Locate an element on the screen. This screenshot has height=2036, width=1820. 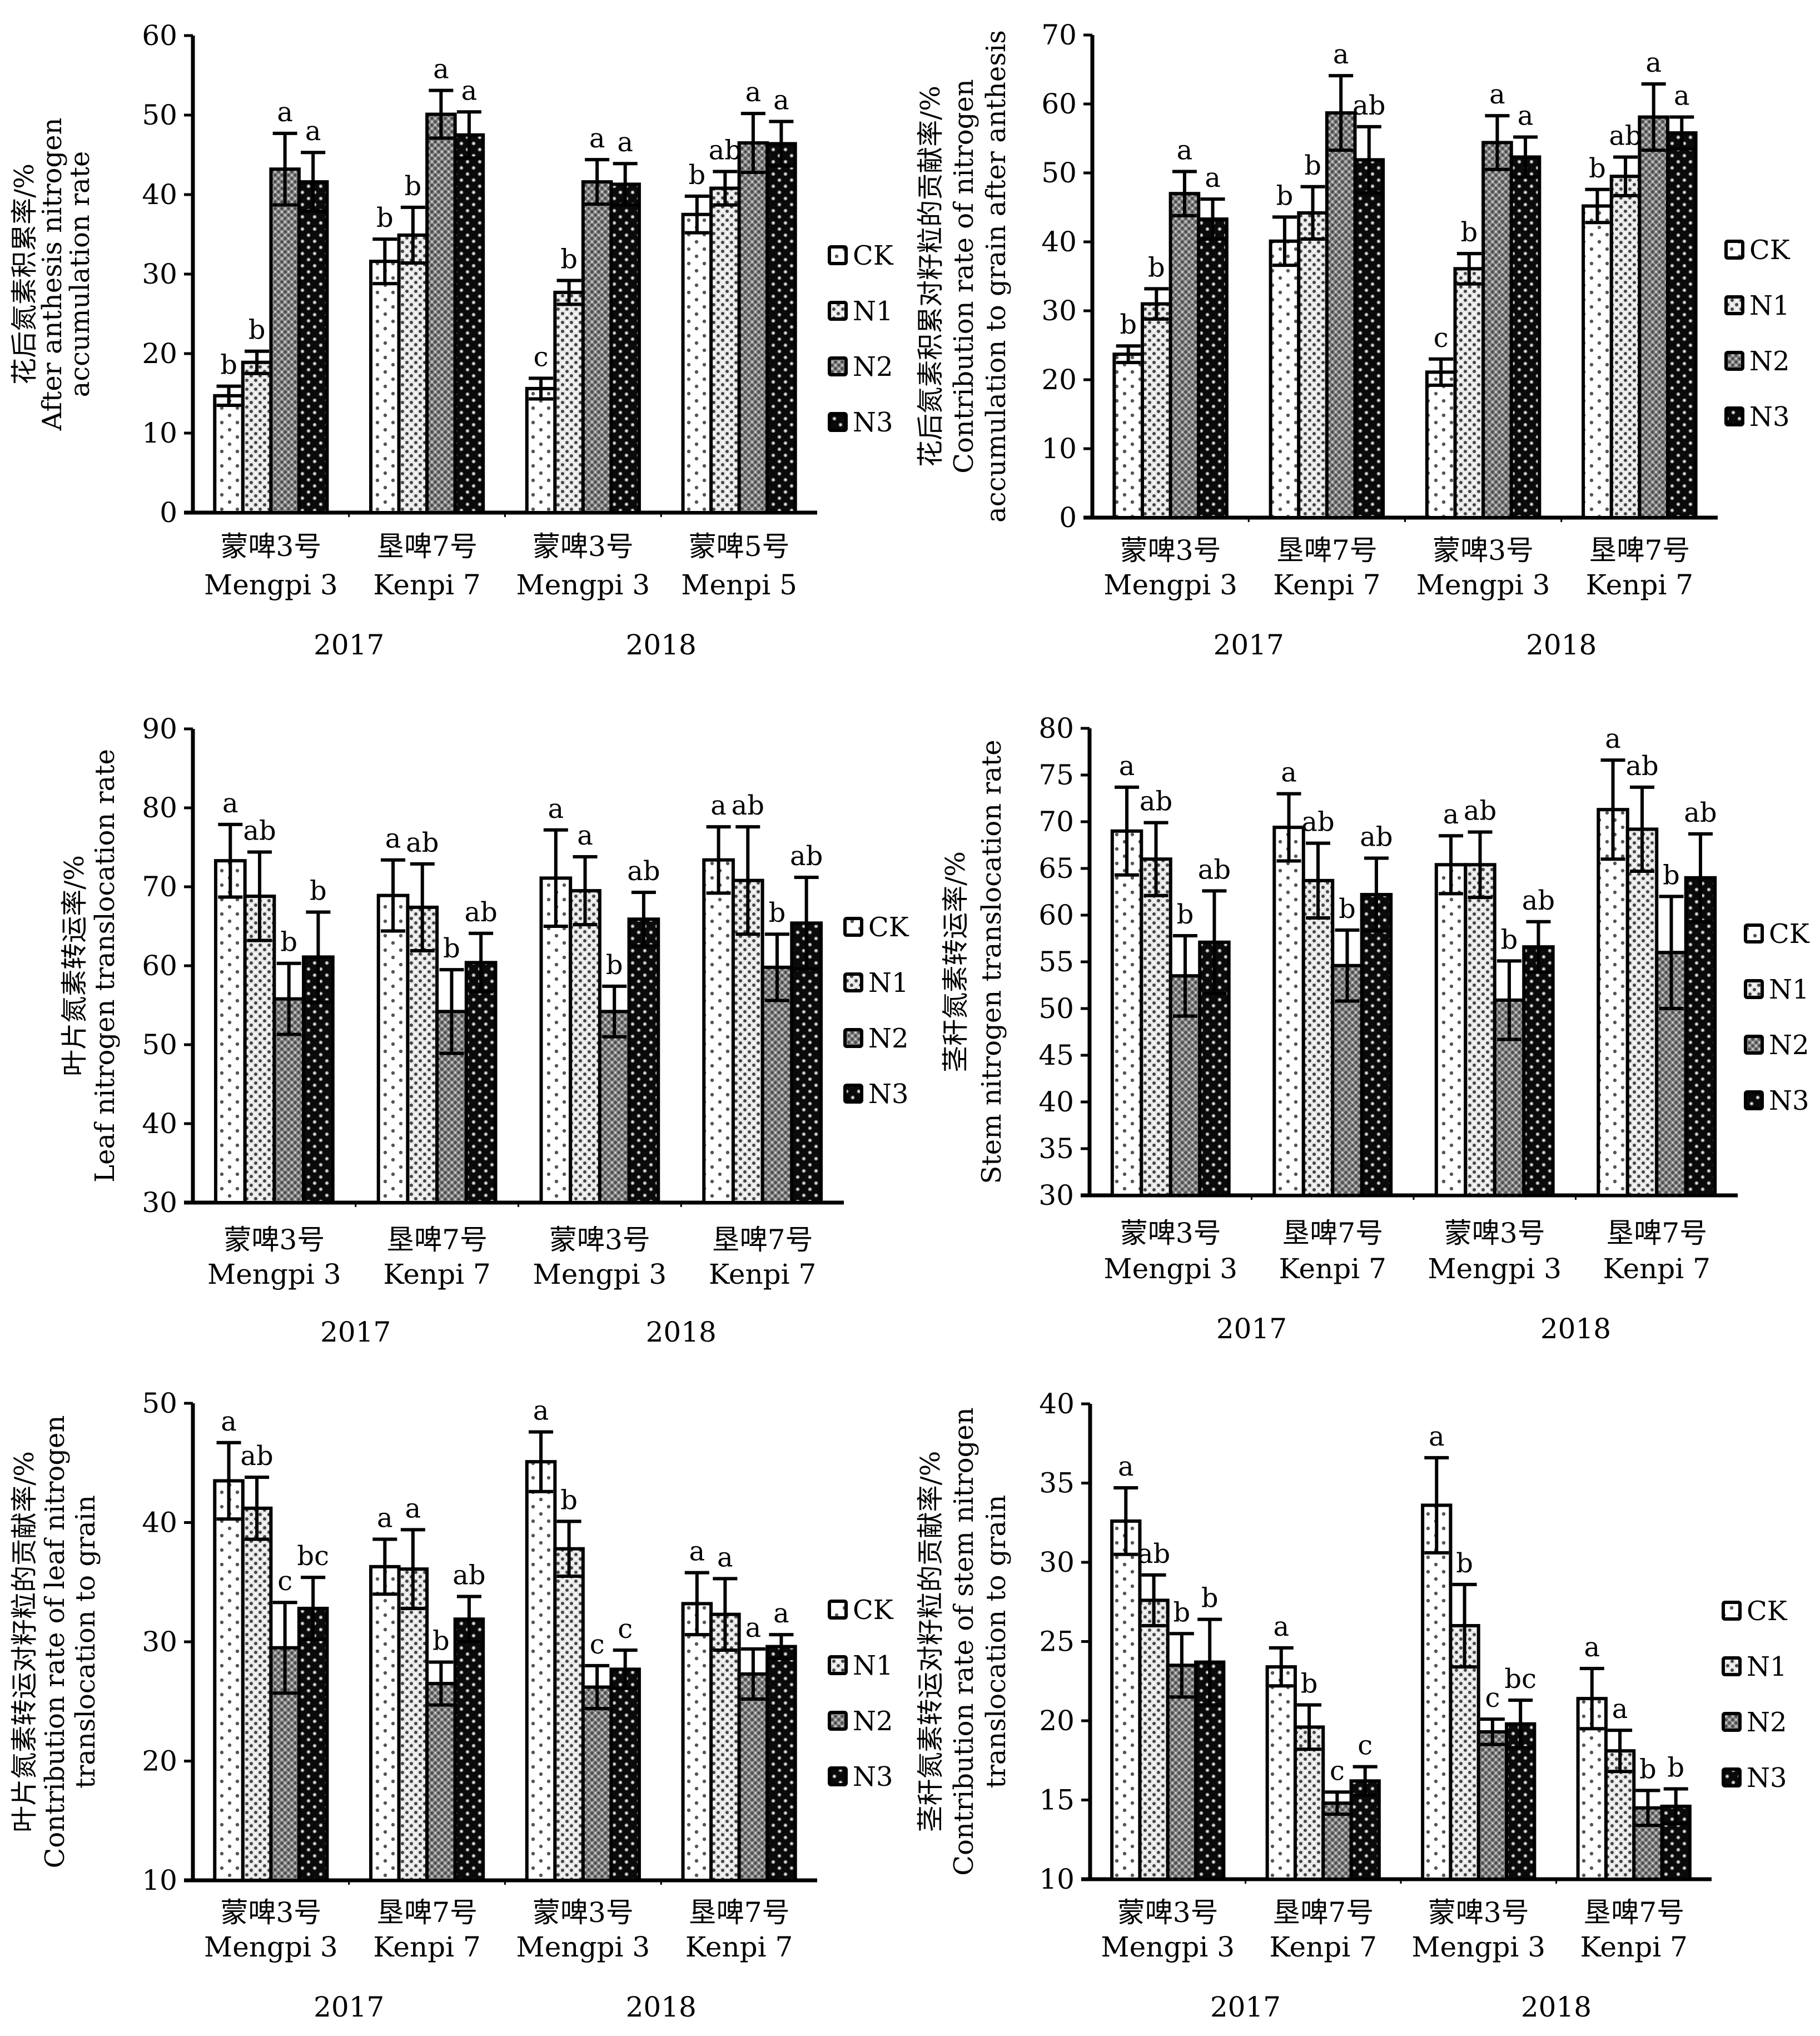
year-label: 2018 is located at coordinates (661, 2007).